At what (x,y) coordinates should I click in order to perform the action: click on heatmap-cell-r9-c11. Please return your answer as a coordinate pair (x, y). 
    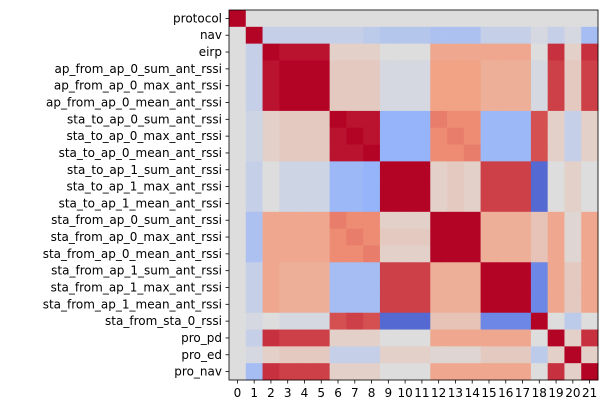
    Looking at the image, I should click on (422, 170).